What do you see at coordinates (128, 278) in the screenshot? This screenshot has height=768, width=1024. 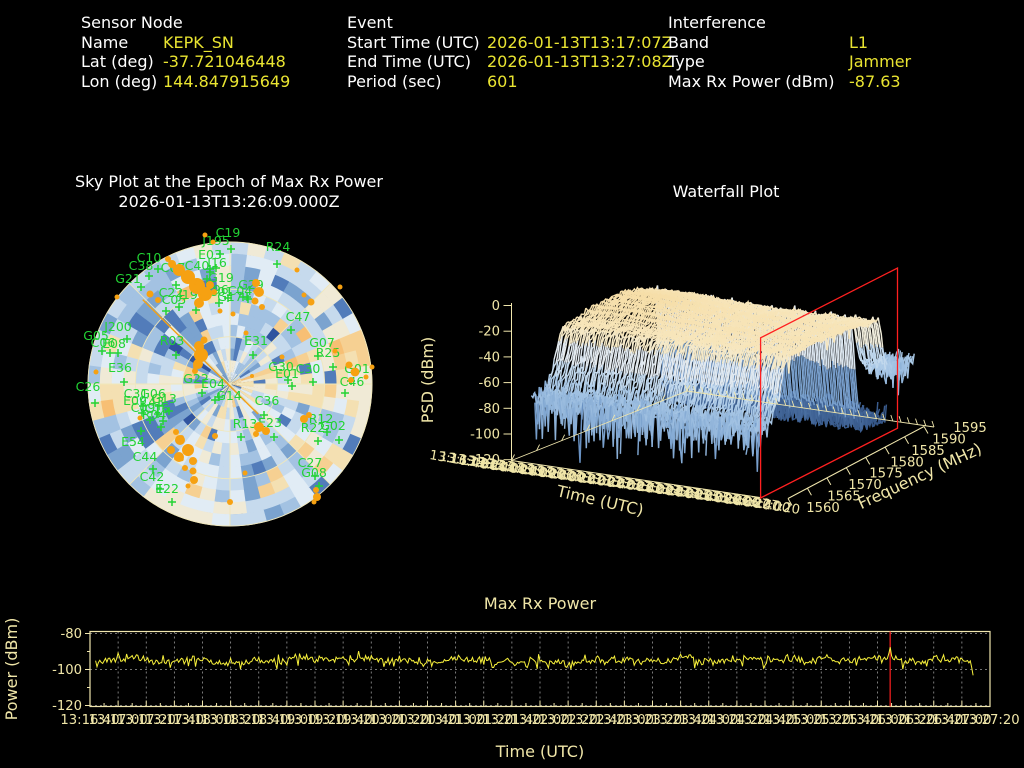 I see `sky-sat-label: G21` at bounding box center [128, 278].